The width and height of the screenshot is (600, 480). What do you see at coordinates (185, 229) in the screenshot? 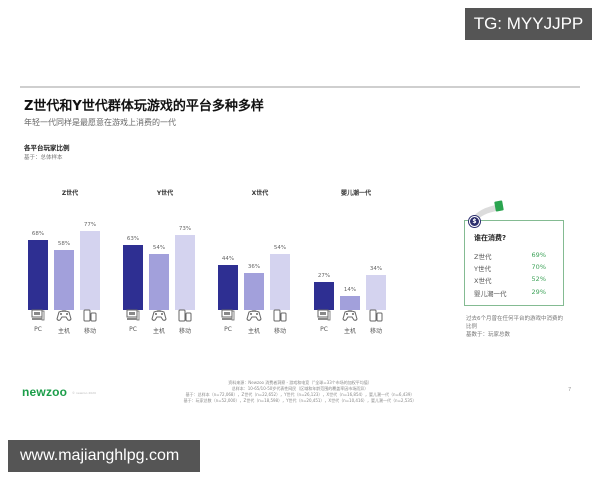
I see `bar-value-label: 73%` at bounding box center [185, 229].